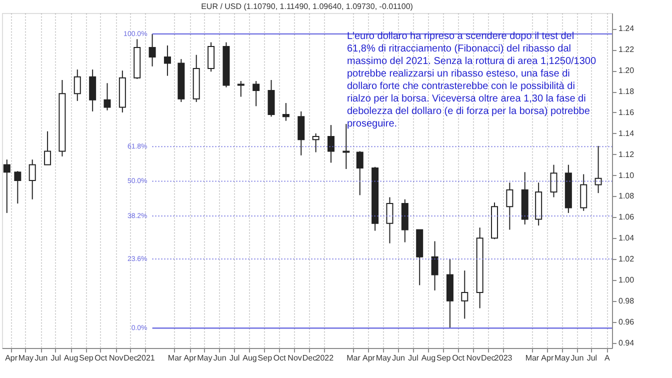 This screenshot has height=378, width=672. I want to click on y-tick-label: 1.06, so click(626, 217).